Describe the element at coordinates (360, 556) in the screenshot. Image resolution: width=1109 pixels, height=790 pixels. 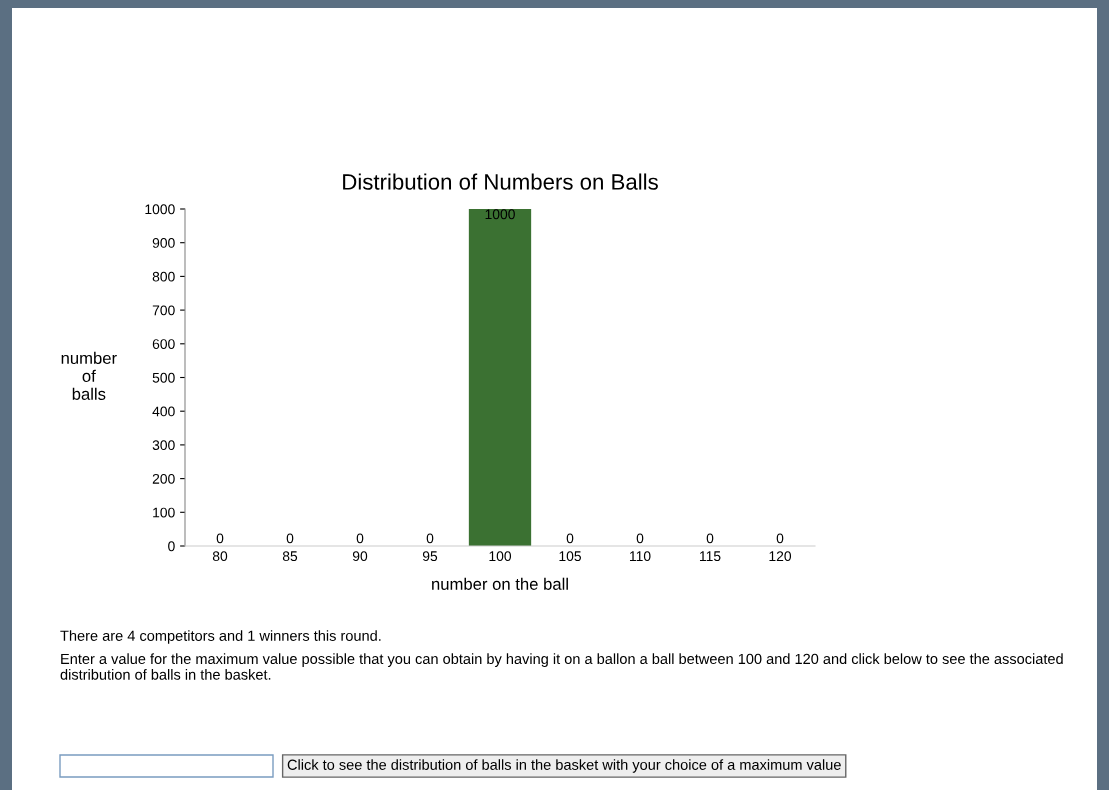
I see `x-tick-label: 90` at that location.